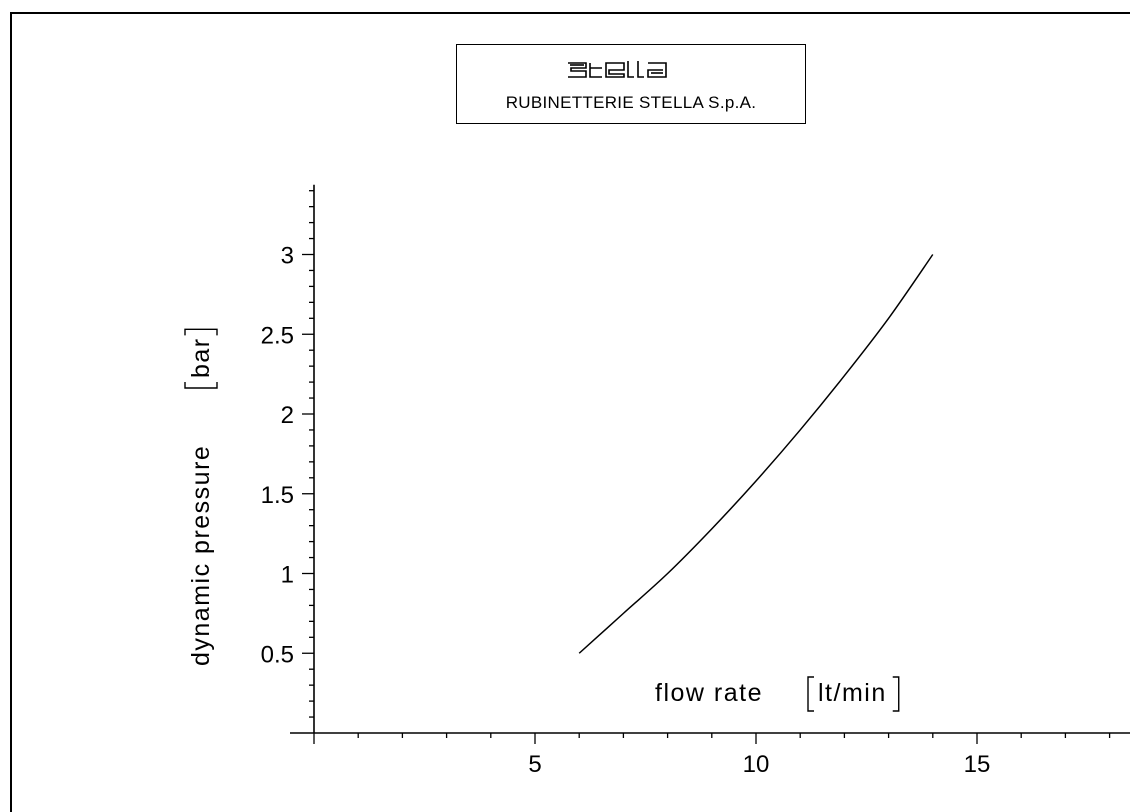 The image size is (1130, 812). I want to click on x-tick-label: 10, so click(756, 764).